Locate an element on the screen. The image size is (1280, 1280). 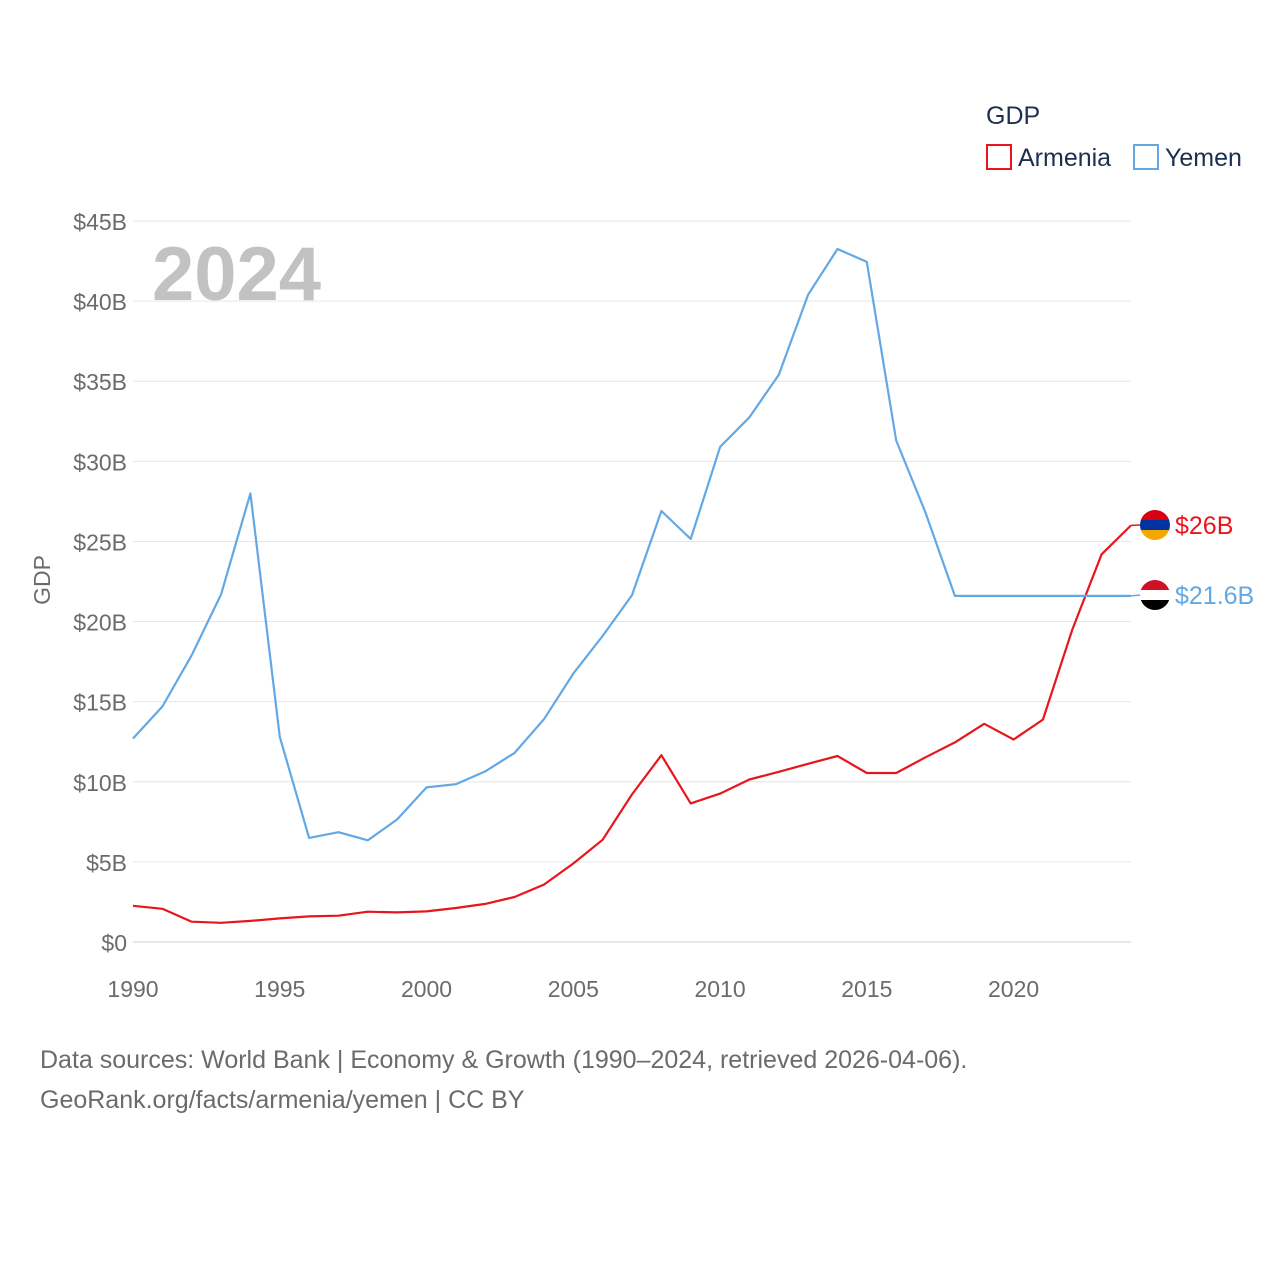
source-url-text: GeoRank.org/facts/armenia/yemen | CC BY is located at coordinates (282, 1100).